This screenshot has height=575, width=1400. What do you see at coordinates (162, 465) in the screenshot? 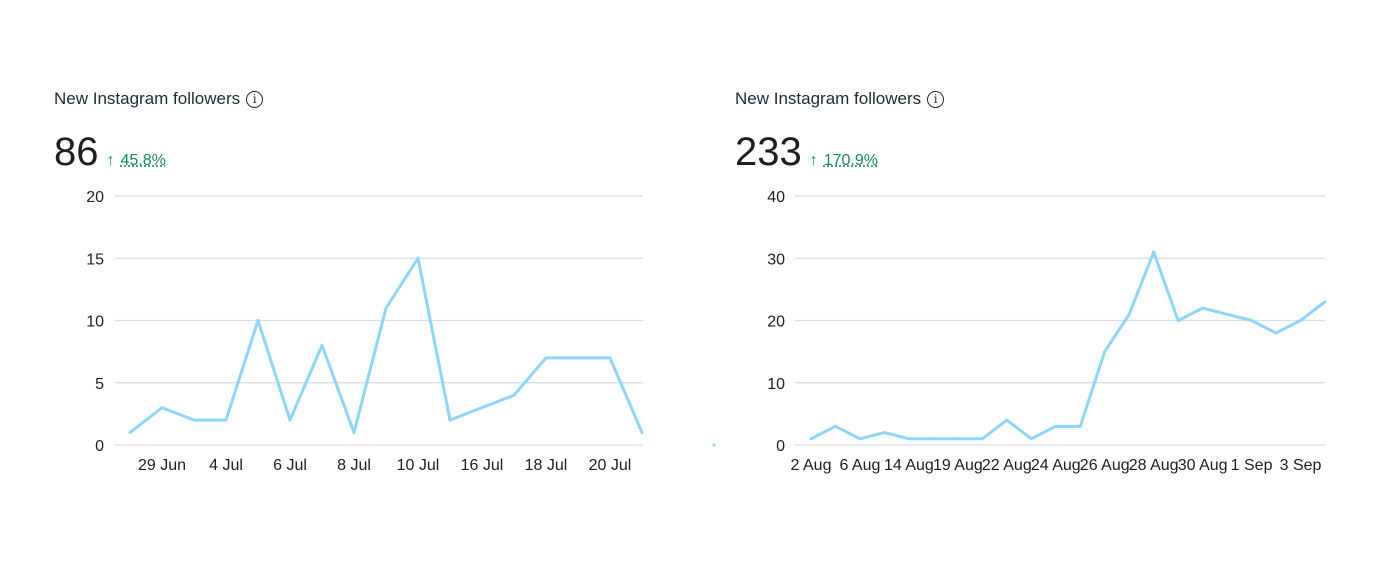
I see `x-tick-label: 29 Jun` at bounding box center [162, 465].